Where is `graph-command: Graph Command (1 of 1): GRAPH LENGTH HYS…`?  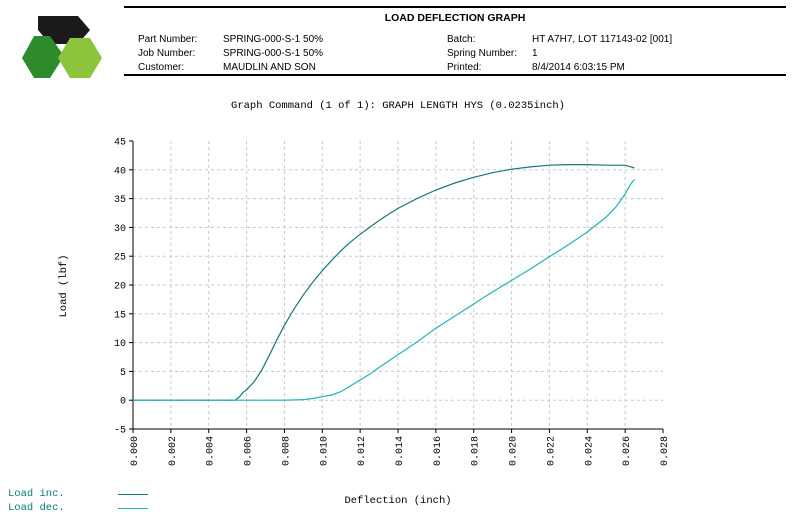 graph-command: Graph Command (1 of 1): GRAPH LENGTH HYS… is located at coordinates (398, 106).